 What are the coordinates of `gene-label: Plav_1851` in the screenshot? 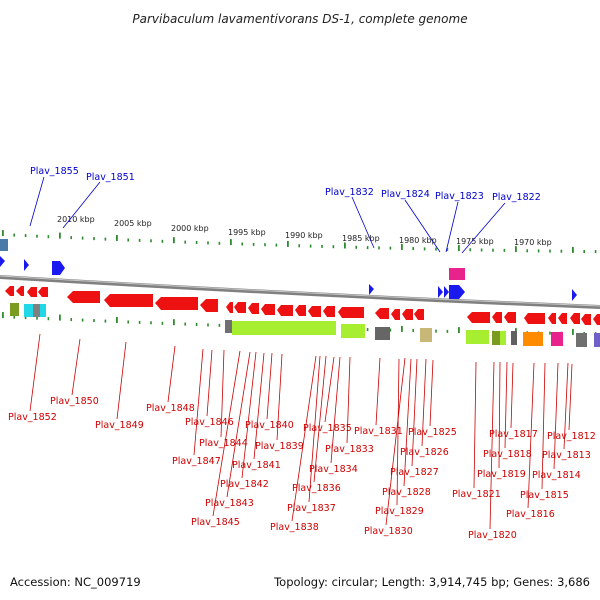 It's located at (110, 177).